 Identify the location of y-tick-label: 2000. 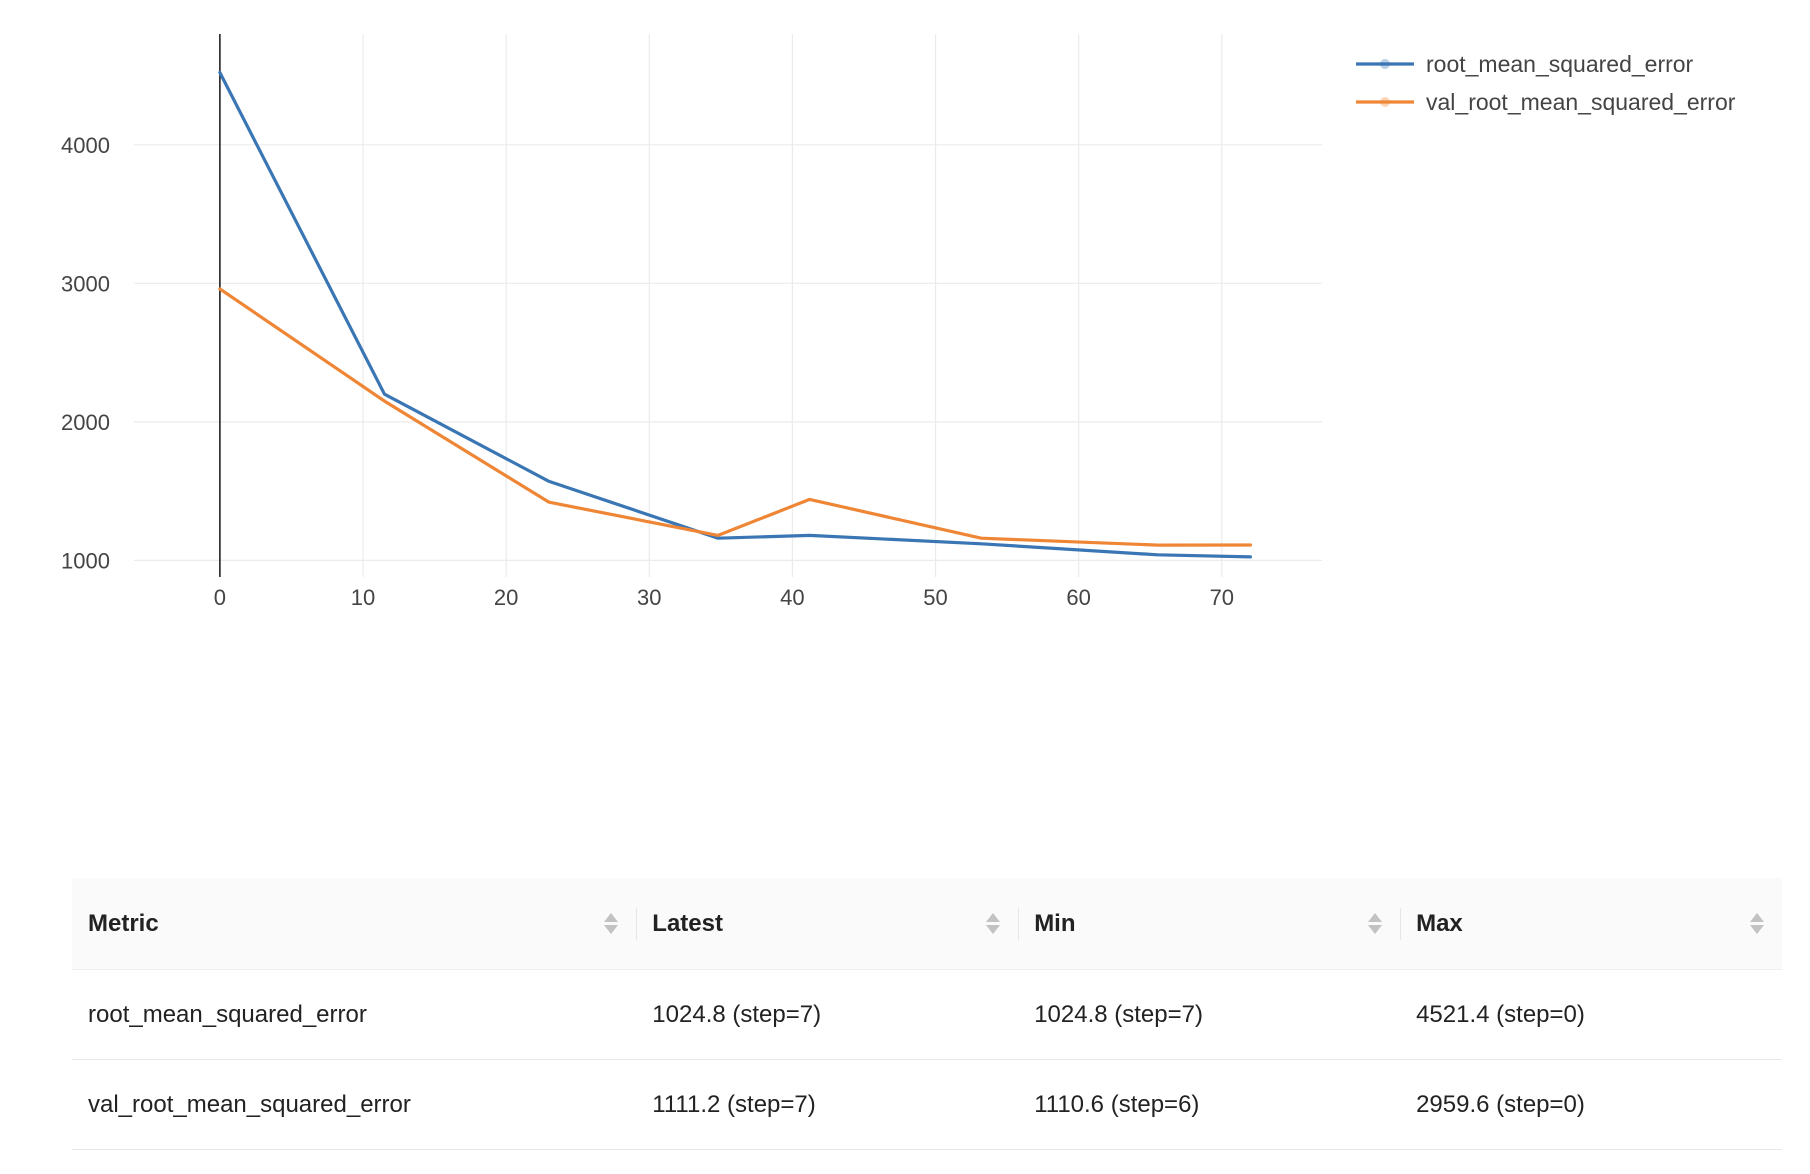
(85, 422).